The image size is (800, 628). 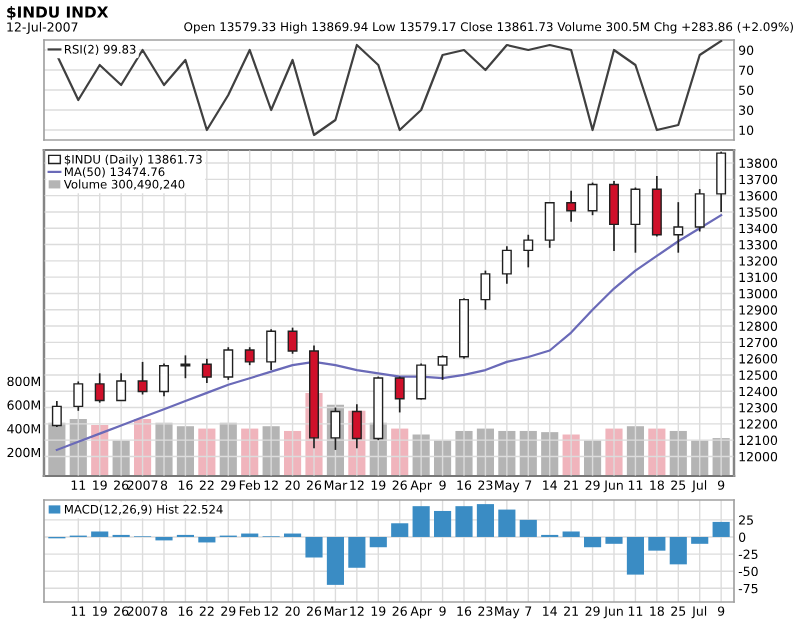 What do you see at coordinates (389, 88) in the screenshot?
I see `line-series` at bounding box center [389, 88].